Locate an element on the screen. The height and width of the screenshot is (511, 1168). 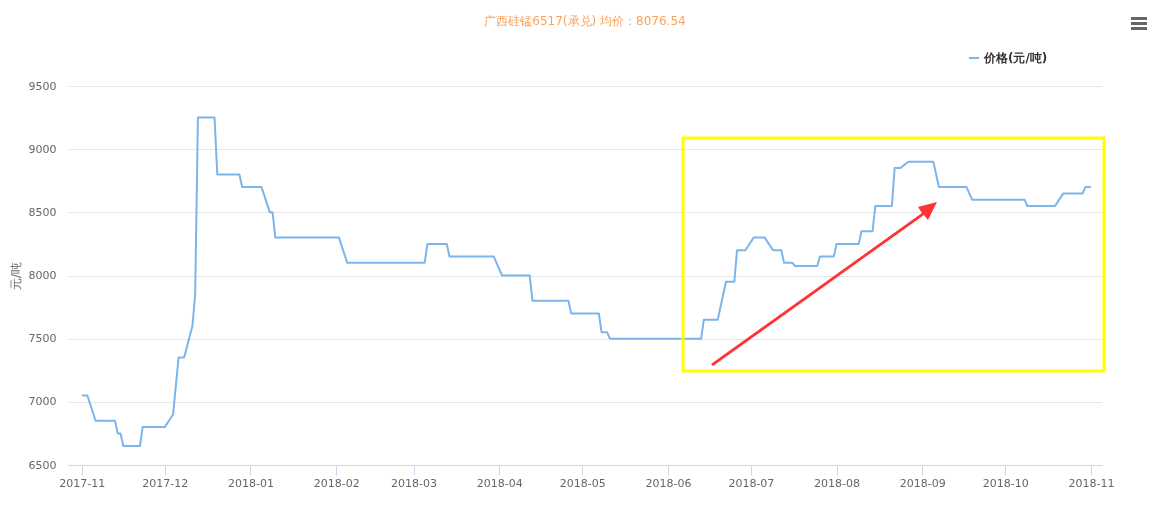
x-tick-label: 2018-11 is located at coordinates (1091, 483).